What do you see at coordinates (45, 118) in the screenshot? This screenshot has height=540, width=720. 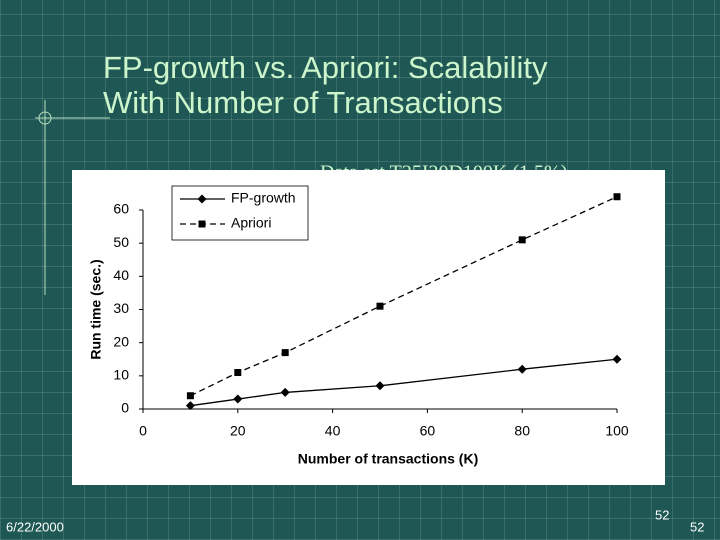 I see `decor-circle` at bounding box center [45, 118].